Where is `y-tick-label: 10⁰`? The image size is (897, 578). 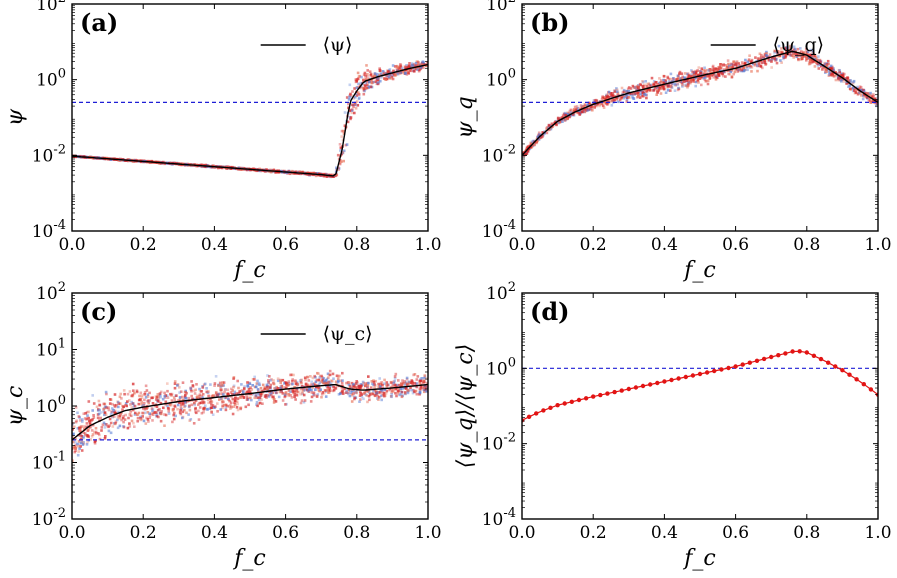
y-tick-label: 10⁰ is located at coordinates (501, 79).